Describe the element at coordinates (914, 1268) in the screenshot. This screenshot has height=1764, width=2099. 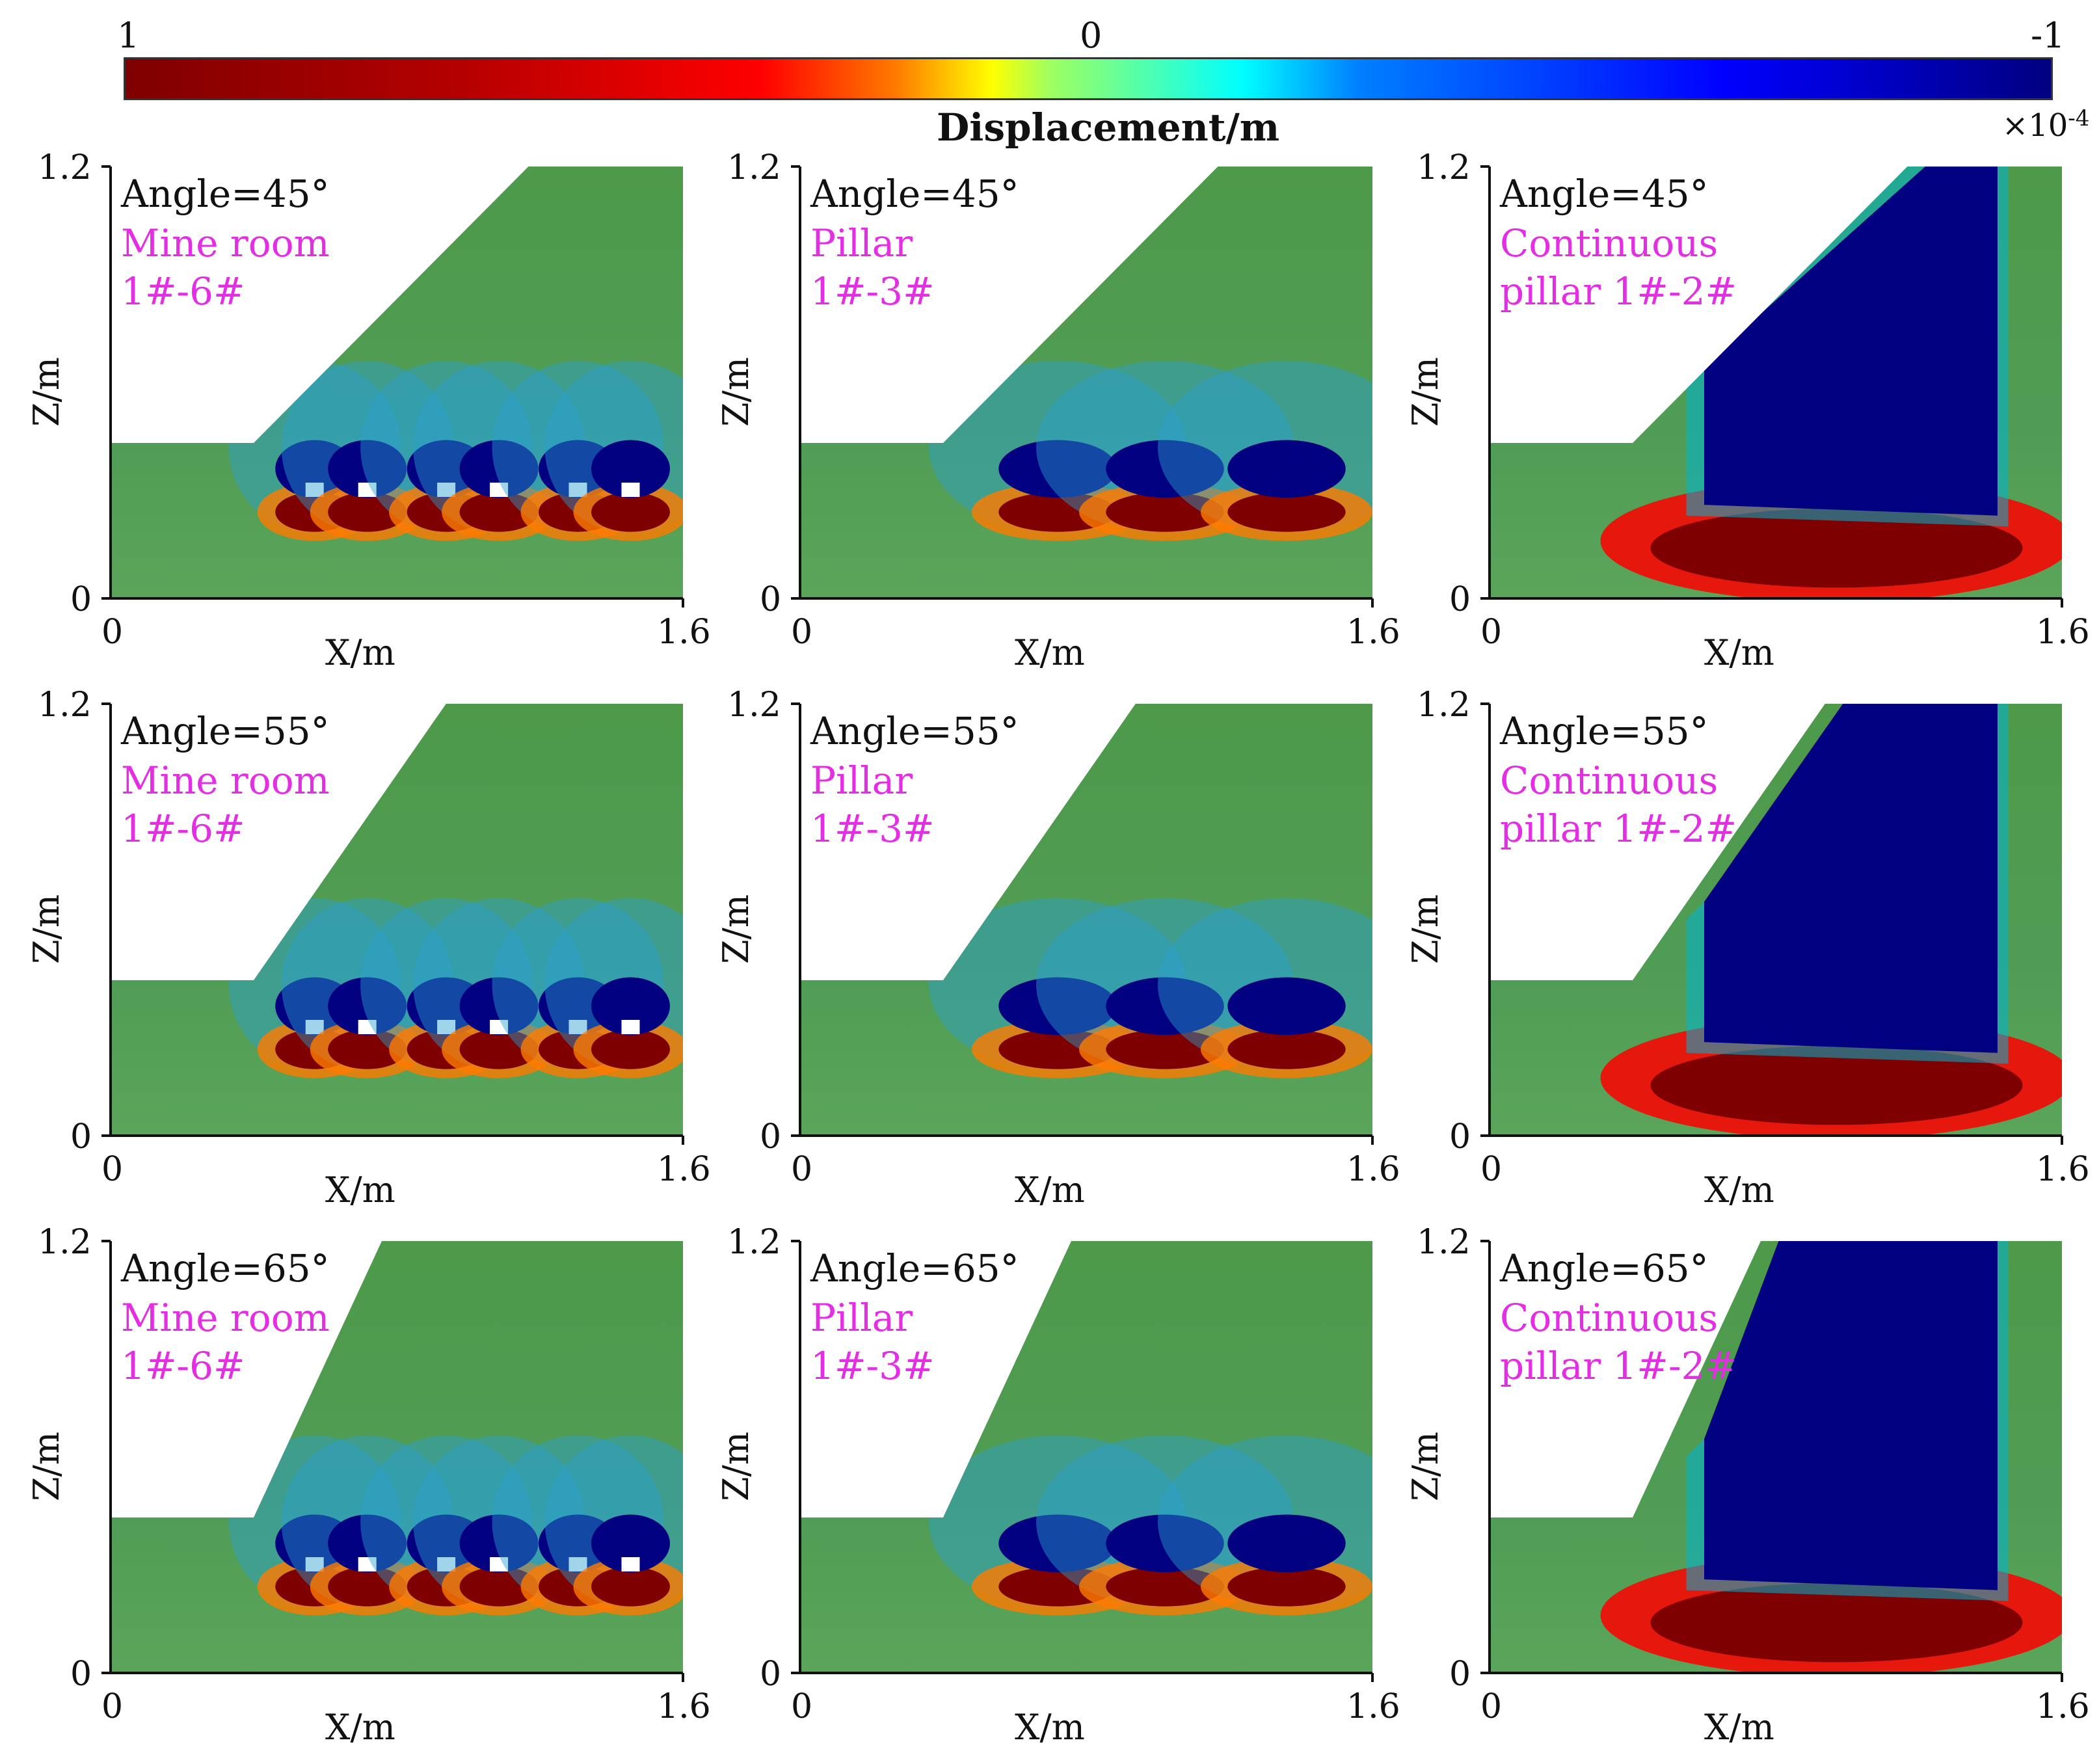
I see `panel-angle-label: Angle=65°` at that location.